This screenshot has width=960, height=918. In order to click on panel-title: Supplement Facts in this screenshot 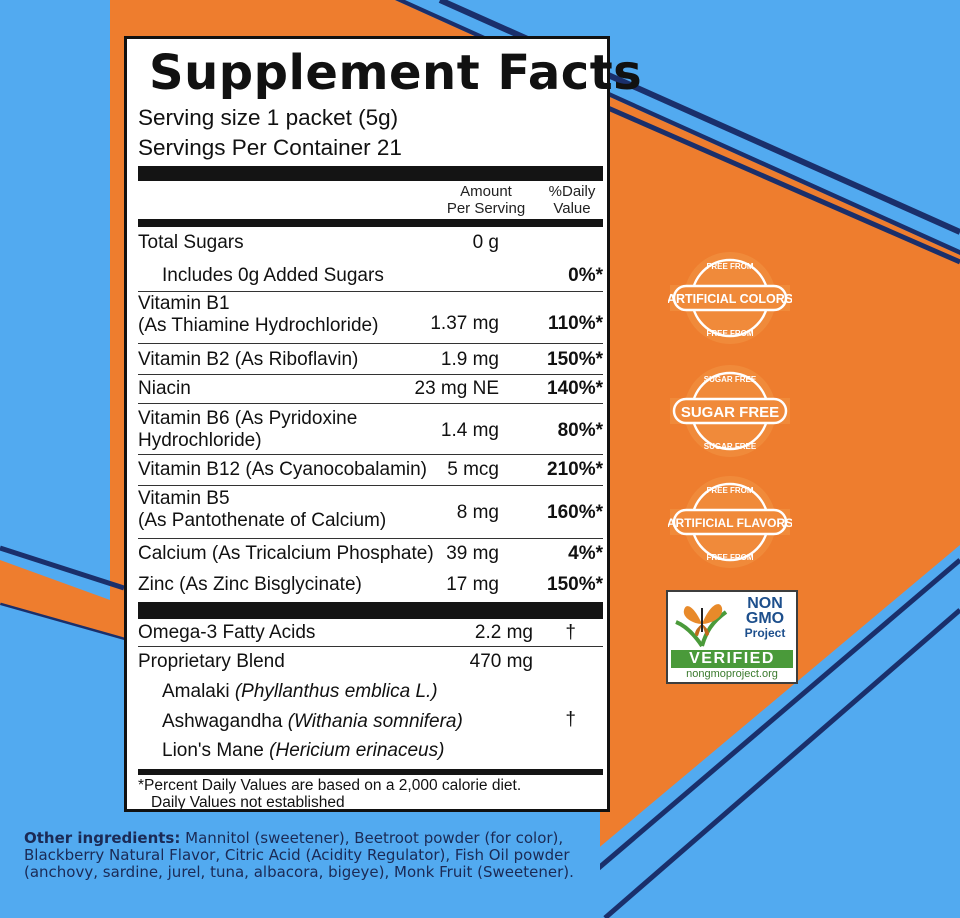, I will do `click(396, 73)`.